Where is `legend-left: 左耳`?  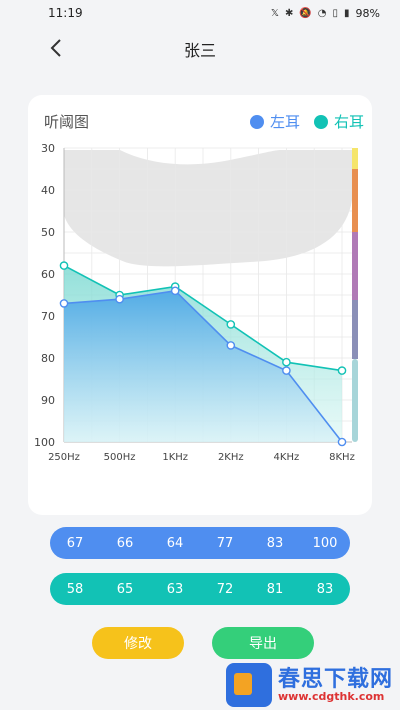
legend-left: 左耳 is located at coordinates (274, 121).